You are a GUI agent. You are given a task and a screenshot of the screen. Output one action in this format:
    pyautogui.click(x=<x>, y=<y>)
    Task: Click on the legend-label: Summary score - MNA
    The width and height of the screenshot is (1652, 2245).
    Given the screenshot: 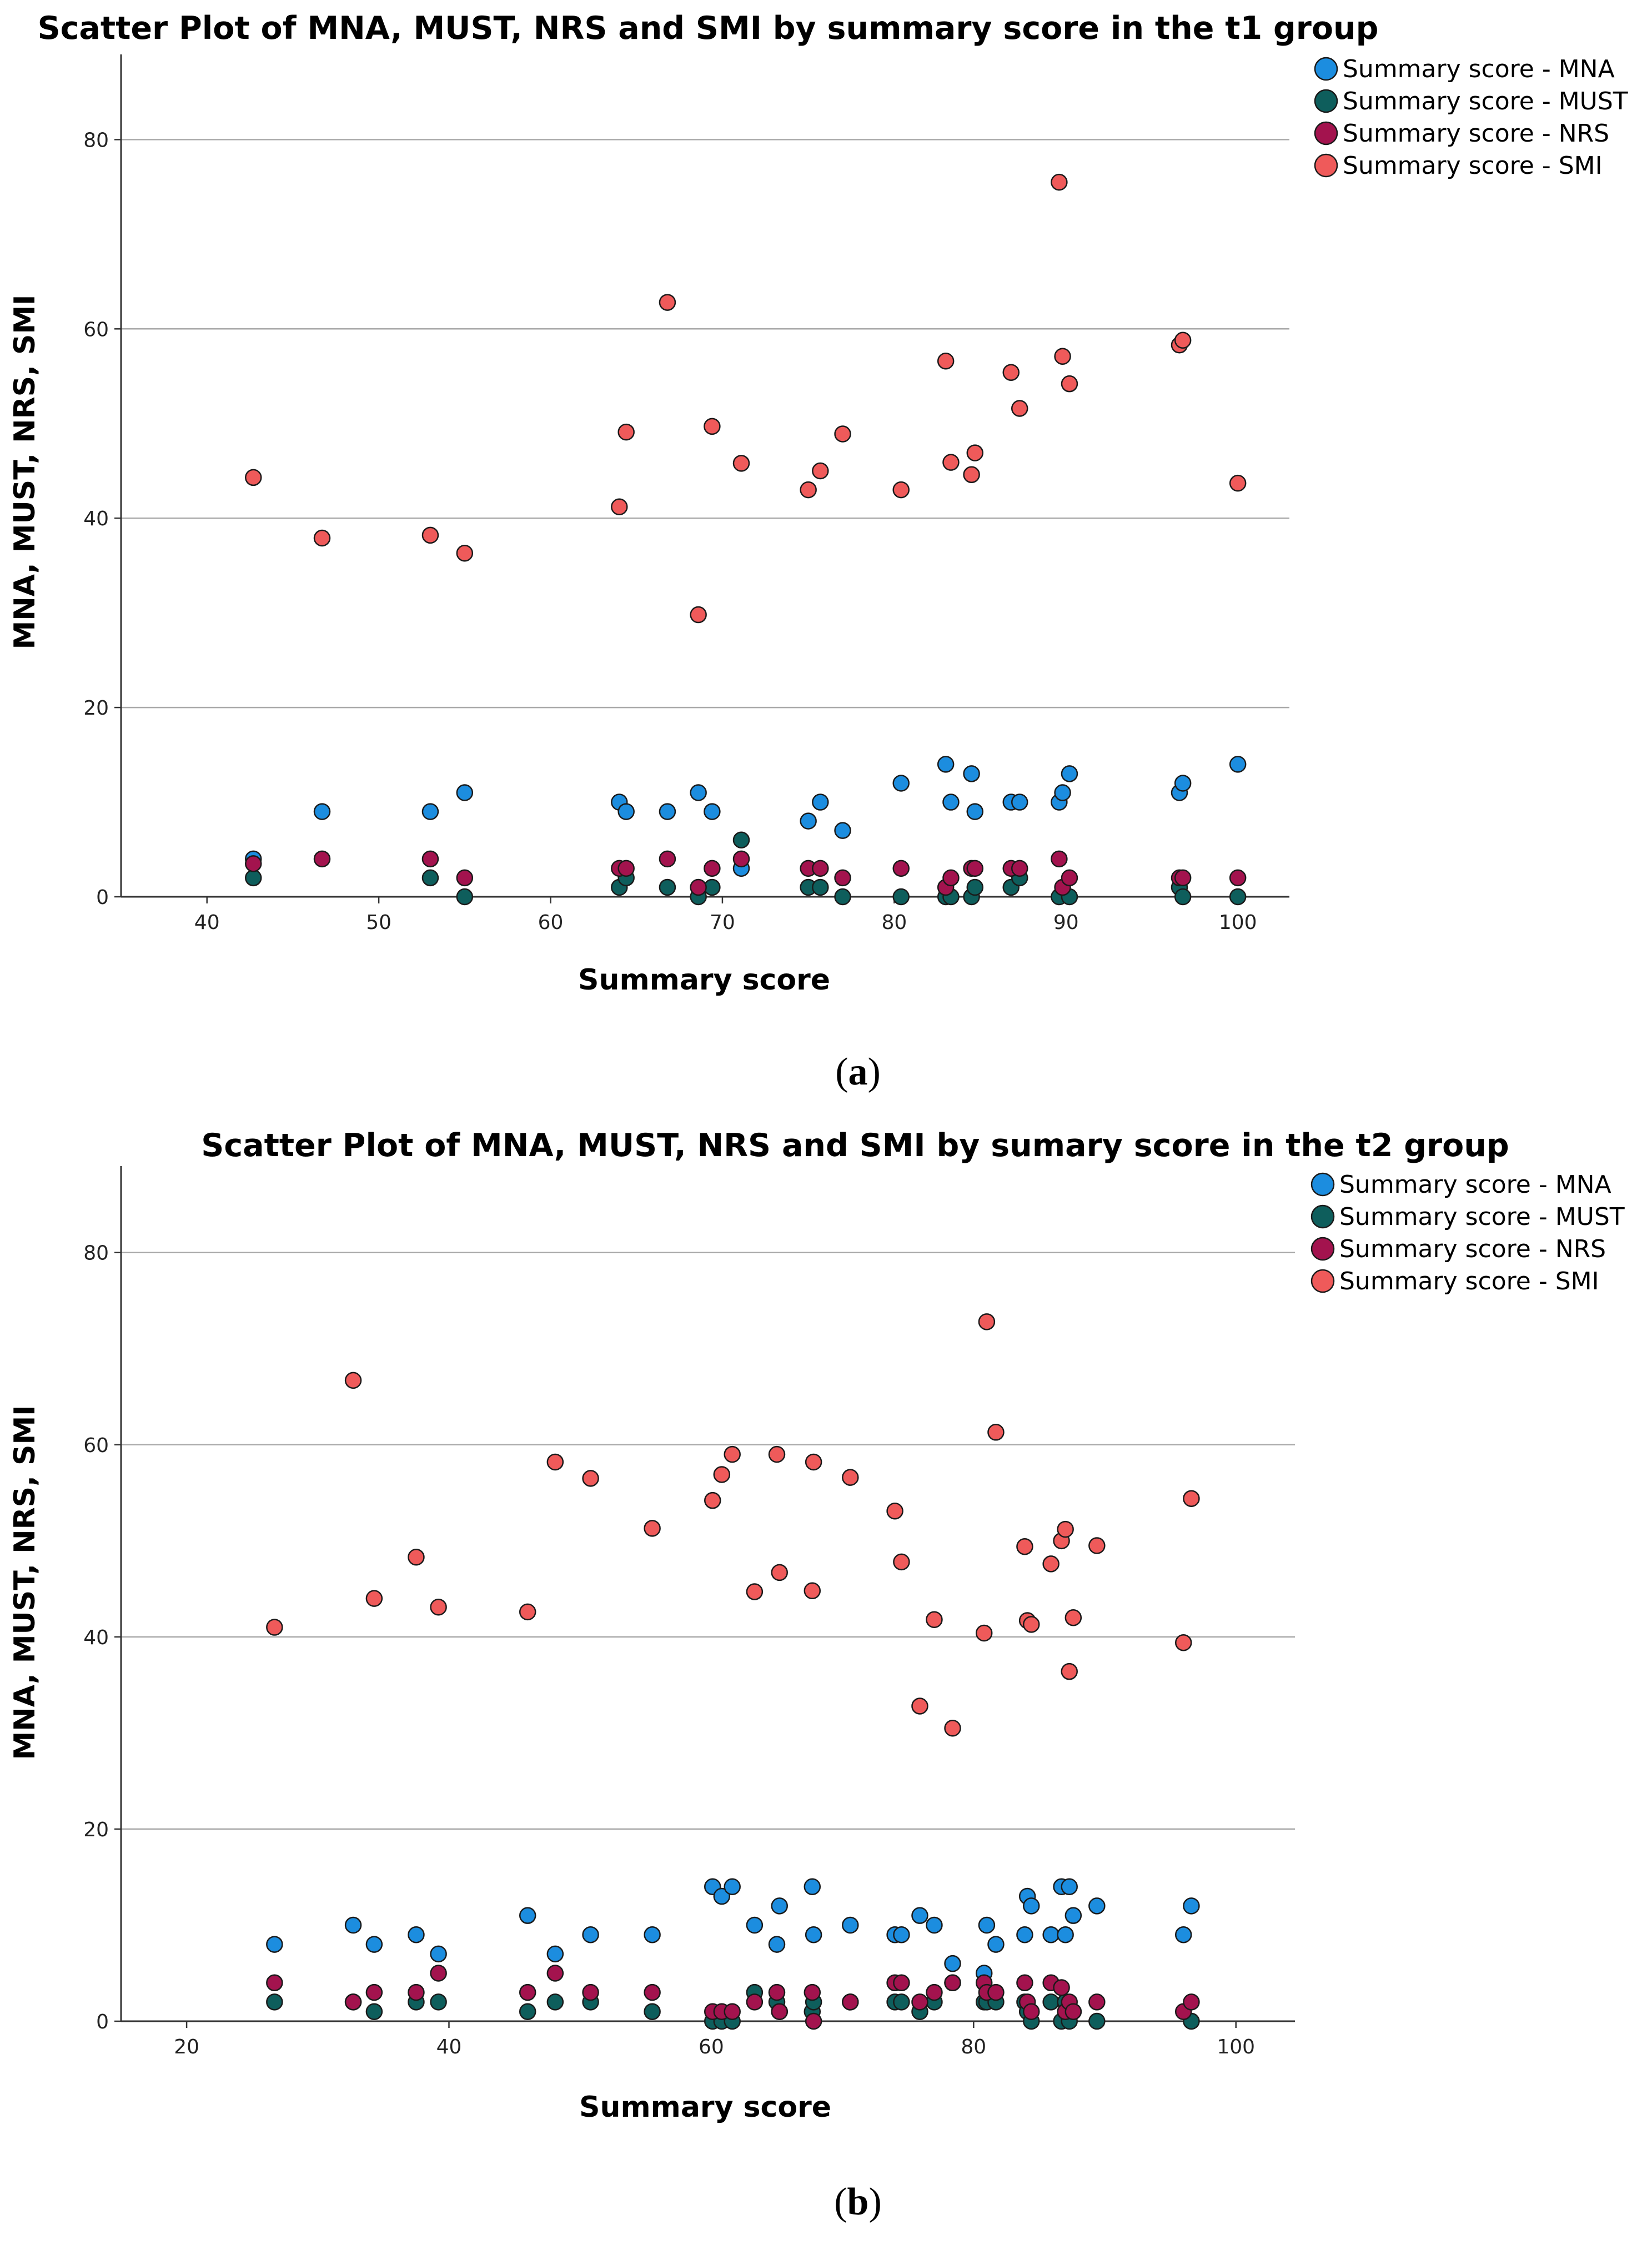 What is the action you would take?
    pyautogui.click(x=1475, y=1185)
    